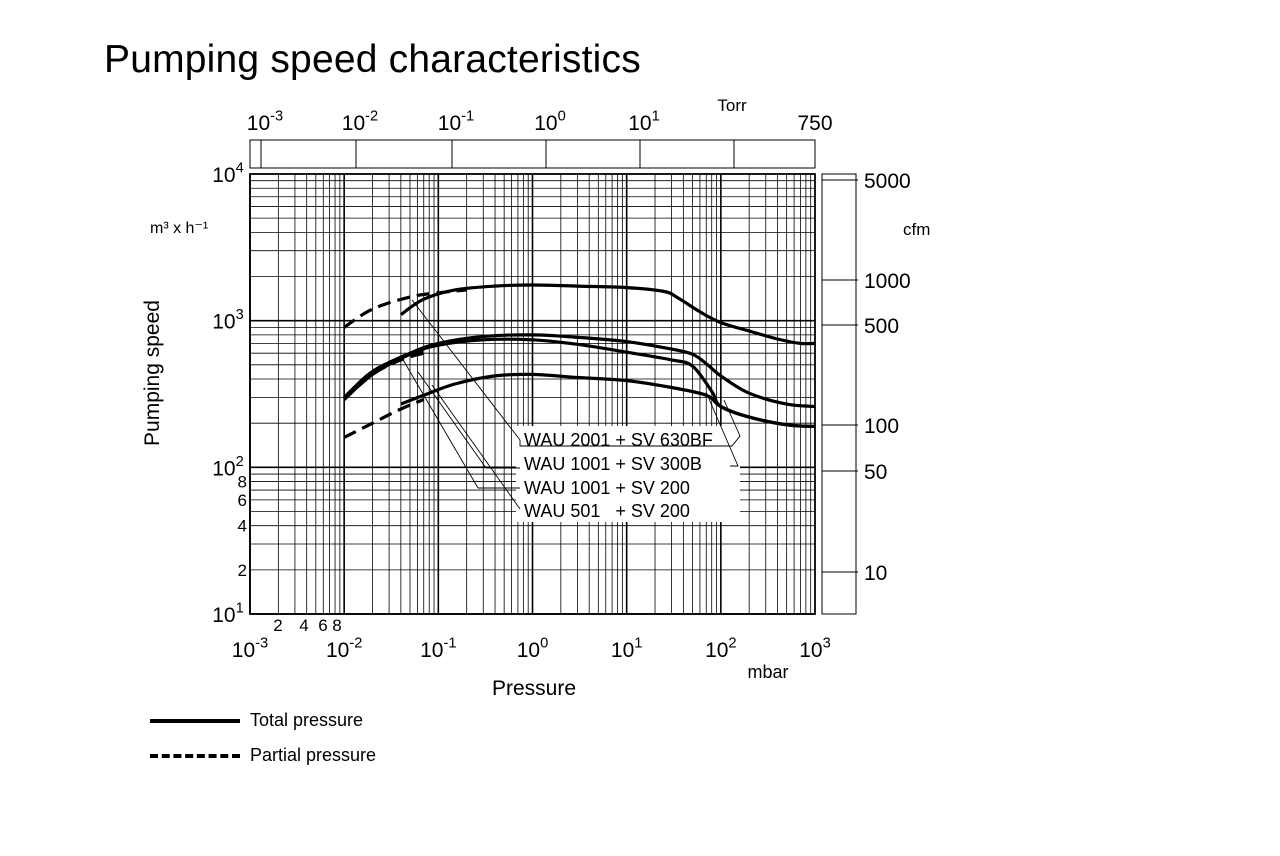 The height and width of the screenshot is (856, 1280). Describe the element at coordinates (438, 649) in the screenshot. I see `x-tick-label: 10⁻¹` at that location.